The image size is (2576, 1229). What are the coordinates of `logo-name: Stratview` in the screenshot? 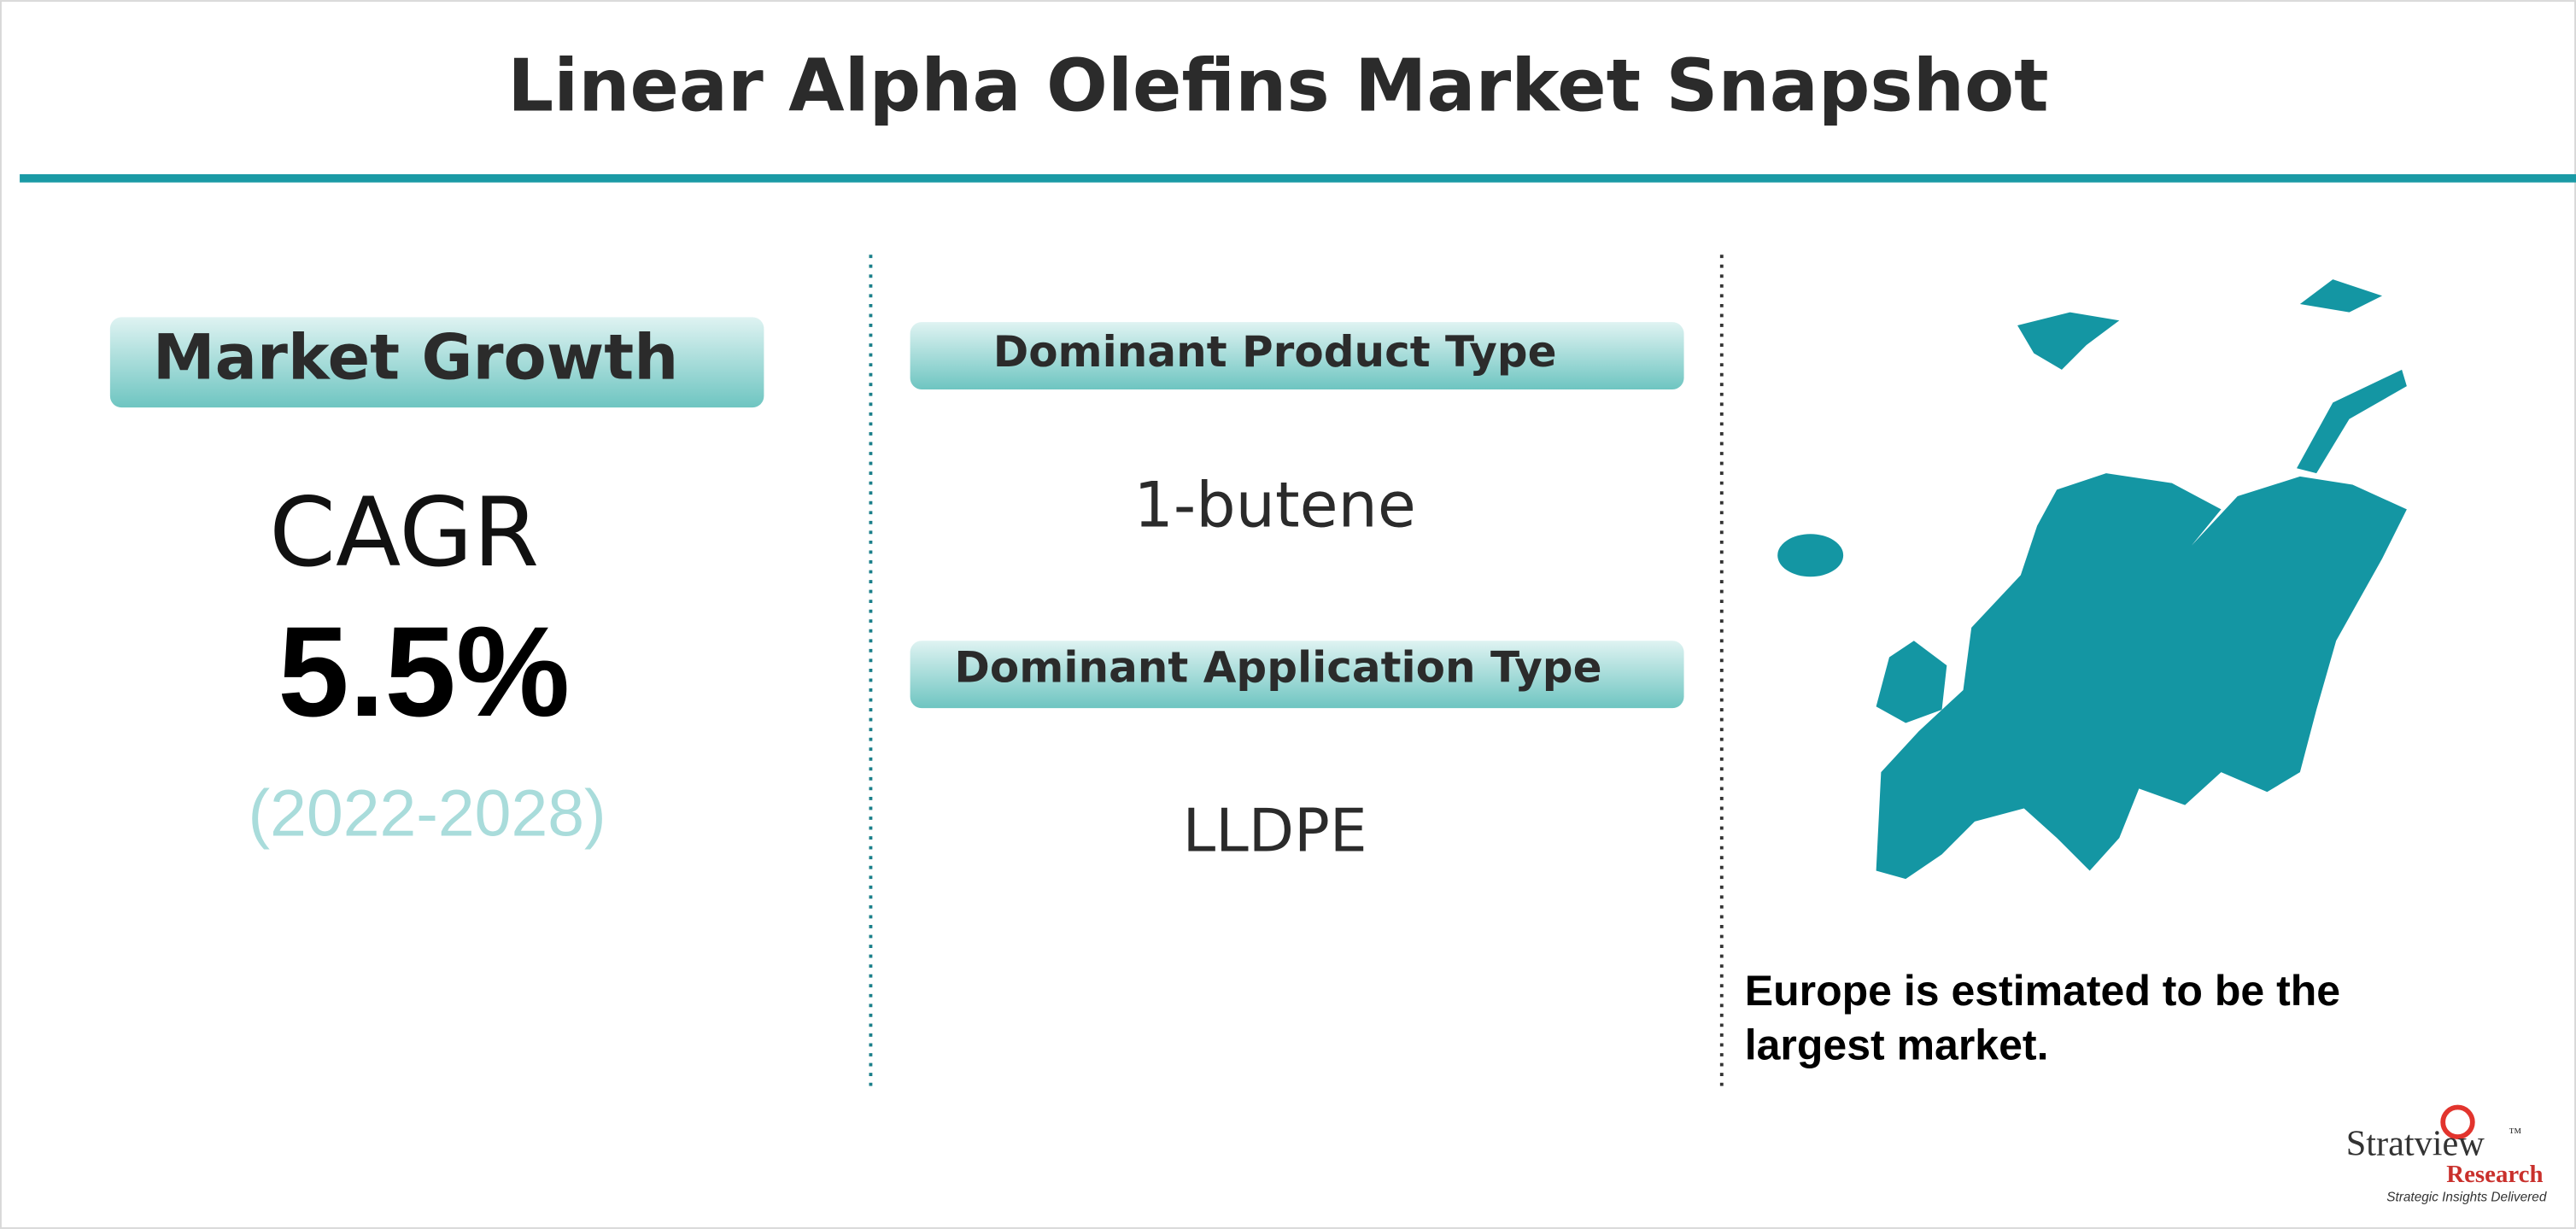 It's located at (2415, 1143).